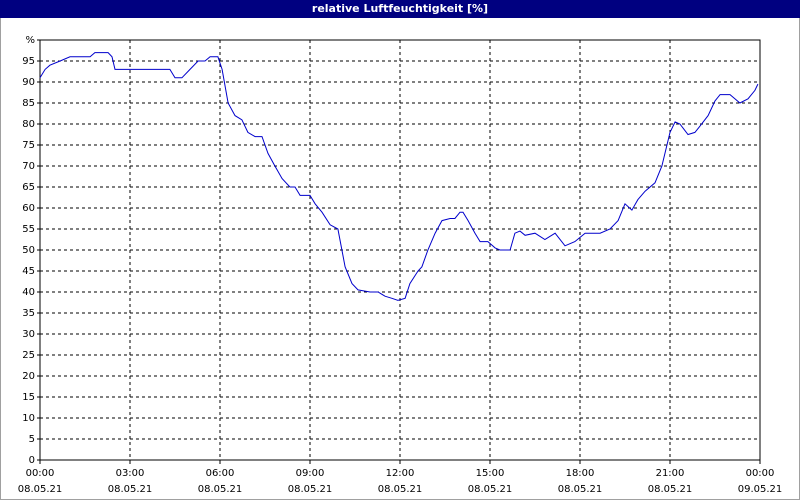 The width and height of the screenshot is (800, 504). Describe the element at coordinates (28, 61) in the screenshot. I see `y-tick-label: 95` at that location.